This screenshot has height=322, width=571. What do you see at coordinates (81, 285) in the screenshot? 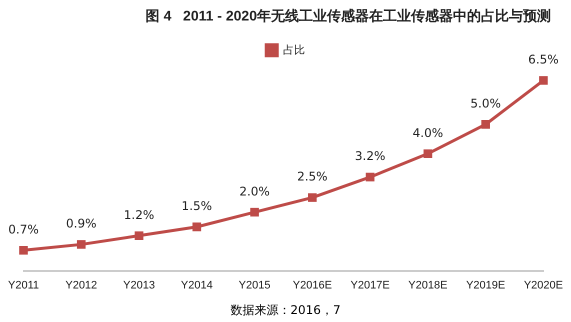
I see `x-tick-label: Y2012` at bounding box center [81, 285].